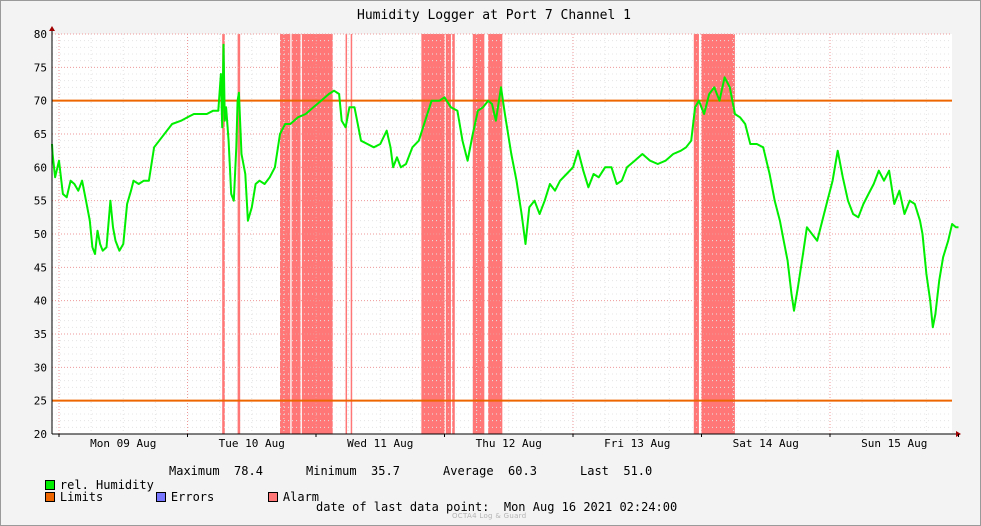 The image size is (981, 526). What do you see at coordinates (40, 167) in the screenshot?
I see `y-tick-label: 60` at bounding box center [40, 167].